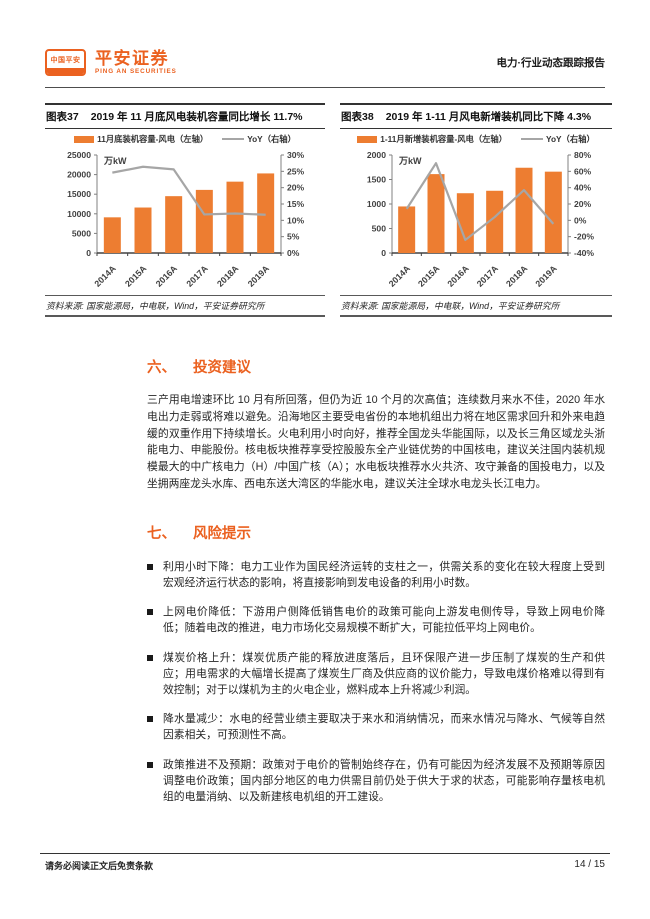  What do you see at coordinates (62, 117) in the screenshot?
I see `figure-37-label: 图表37` at bounding box center [62, 117].